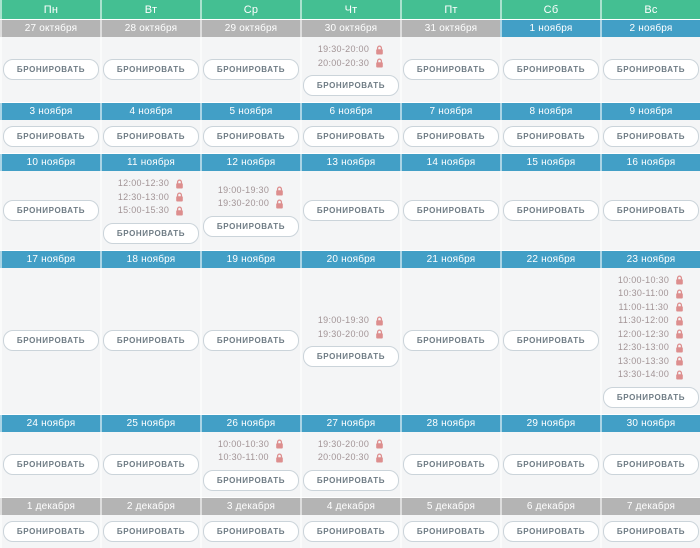 This screenshot has height=548, width=700. What do you see at coordinates (151, 198) in the screenshot?
I see `time-slot: 12:30-13:00` at bounding box center [151, 198].